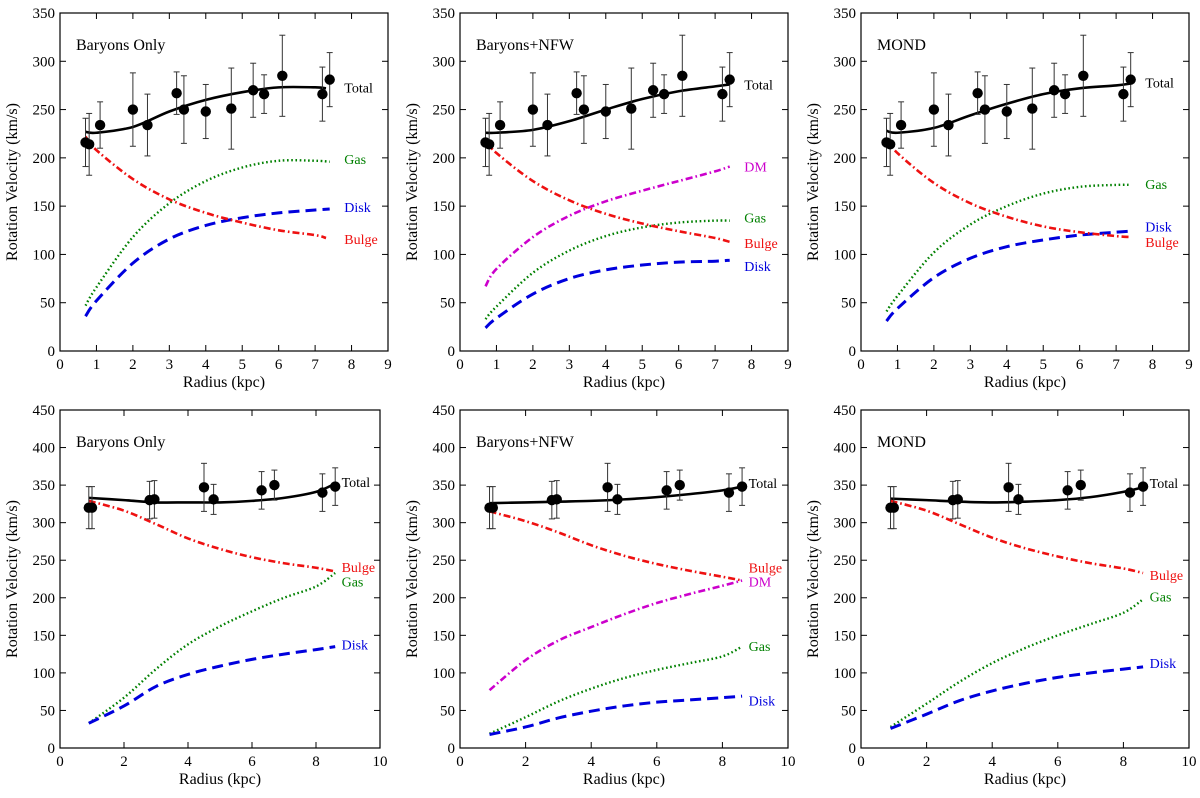 The image size is (1200, 798). I want to click on series-dm-line, so click(615, 635).